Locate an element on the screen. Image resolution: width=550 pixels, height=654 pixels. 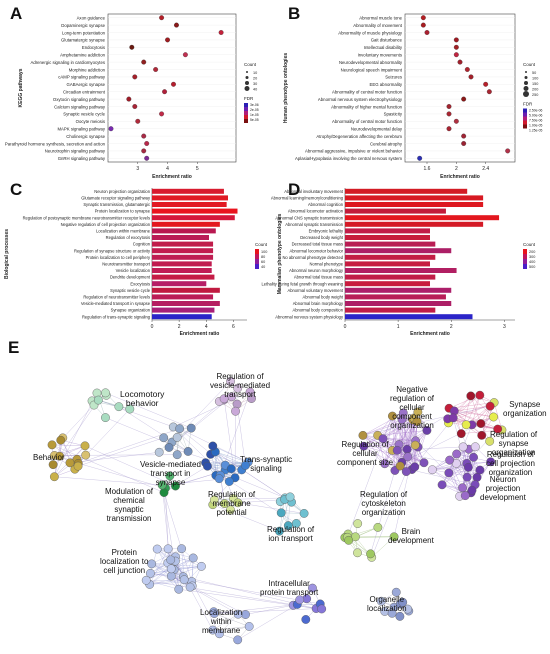
category-label: Abnormal involuntary movement is located at coordinates (314, 191).